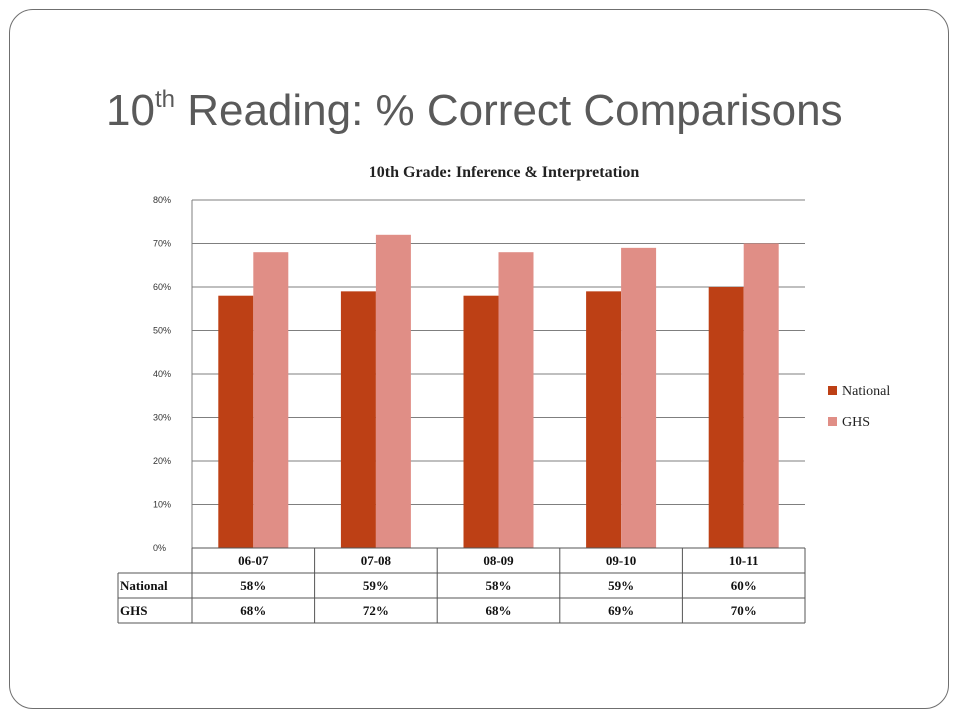  What do you see at coordinates (621, 610) in the screenshot?
I see `table-cell-ghs-09-10: 69%` at bounding box center [621, 610].